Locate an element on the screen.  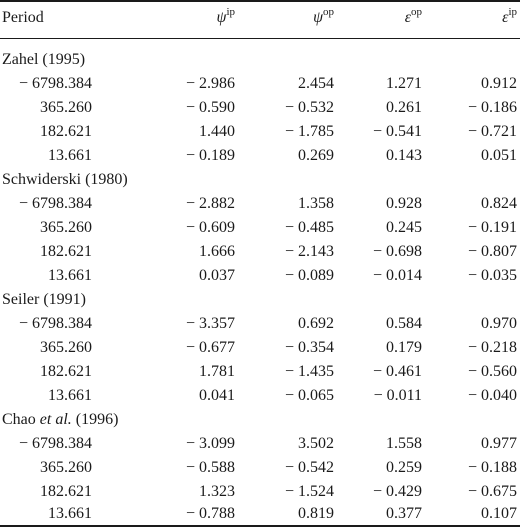
value-cell: 0.584 is located at coordinates (404, 323).